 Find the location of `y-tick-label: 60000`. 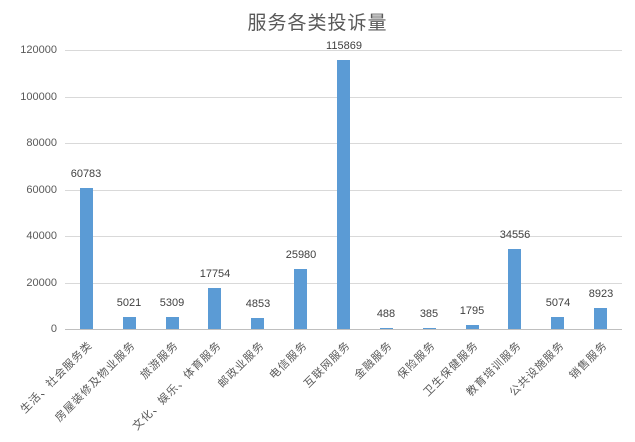

y-tick-label: 60000 is located at coordinates (41, 190).